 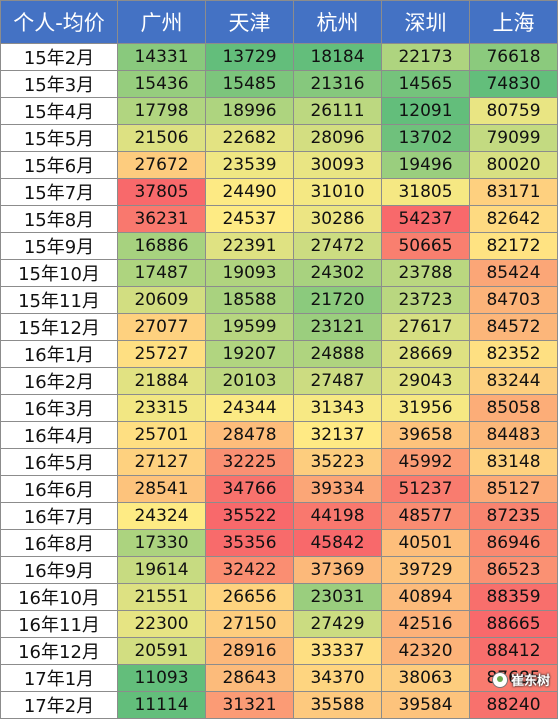 I want to click on value-cell: 23121, so click(x=337, y=327).